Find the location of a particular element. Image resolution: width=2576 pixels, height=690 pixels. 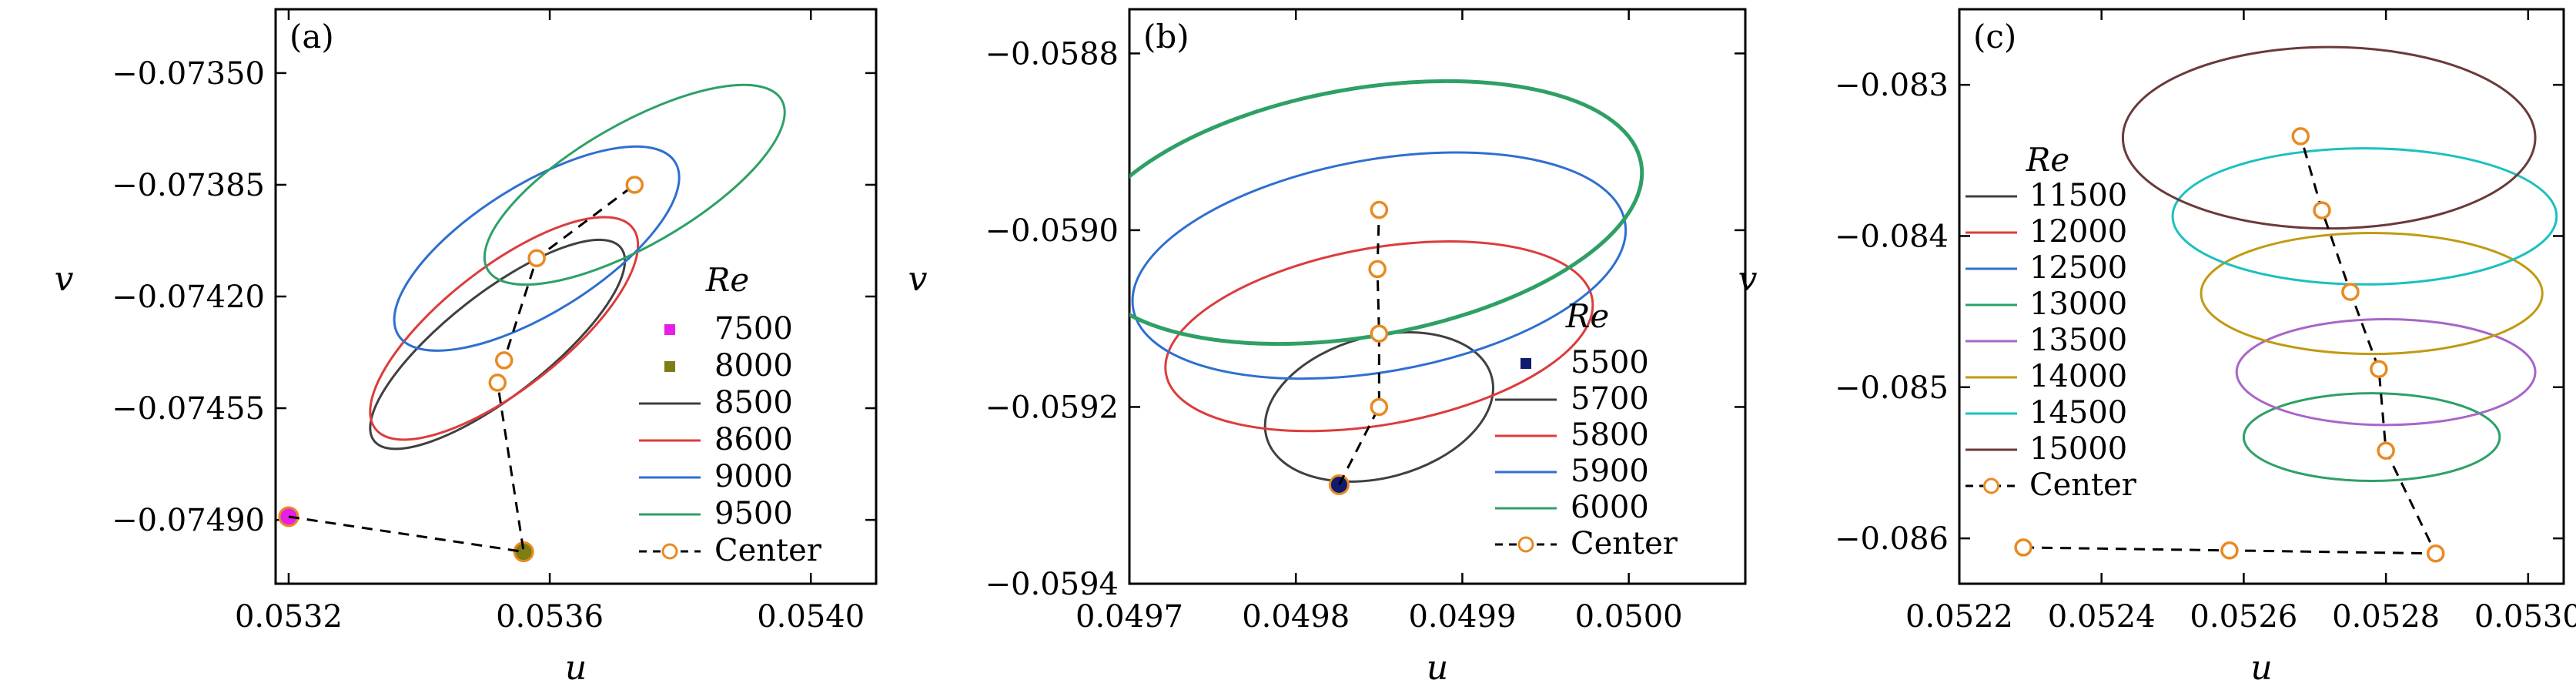

legend-entry-9000: 9000 is located at coordinates (753, 476).